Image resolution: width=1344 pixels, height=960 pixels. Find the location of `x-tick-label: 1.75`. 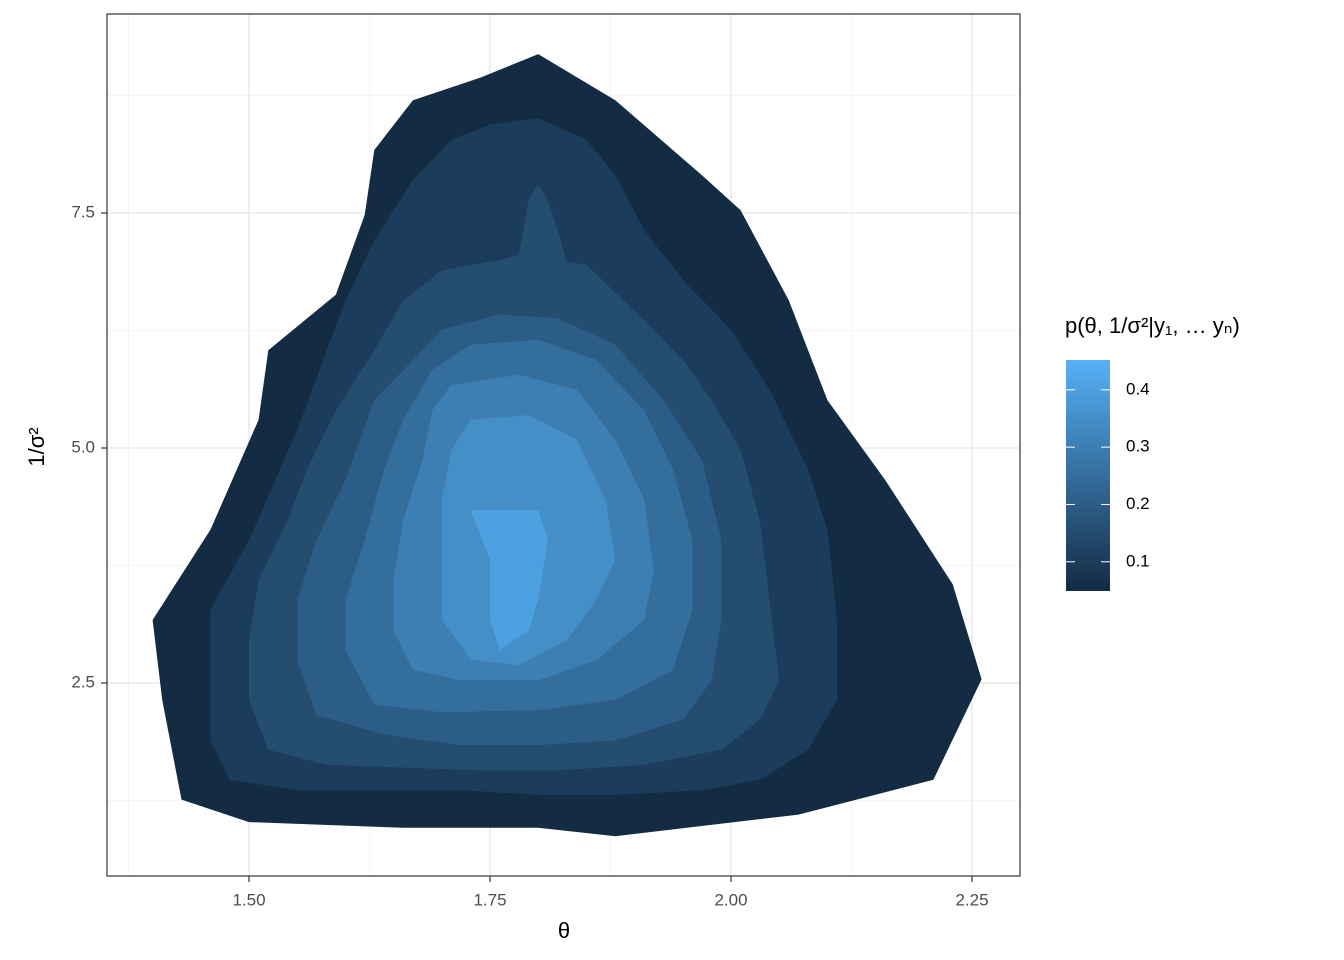

x-tick-label: 1.75 is located at coordinates (489, 899).